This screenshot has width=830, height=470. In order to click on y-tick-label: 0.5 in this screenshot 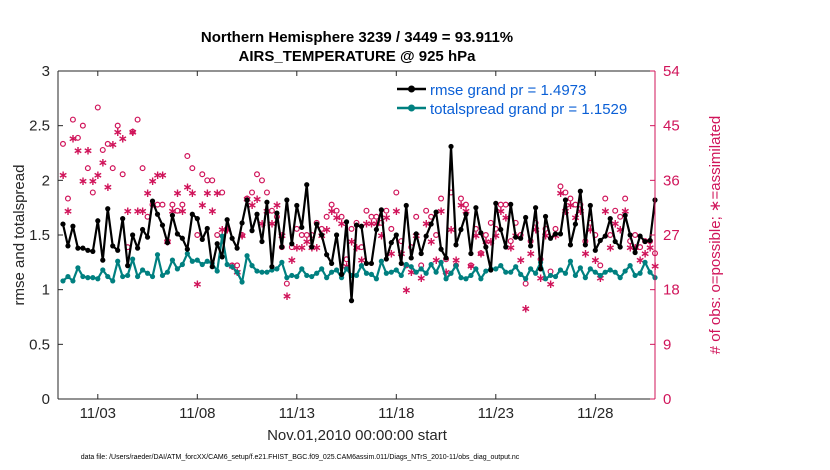, I will do `click(39, 344)`.